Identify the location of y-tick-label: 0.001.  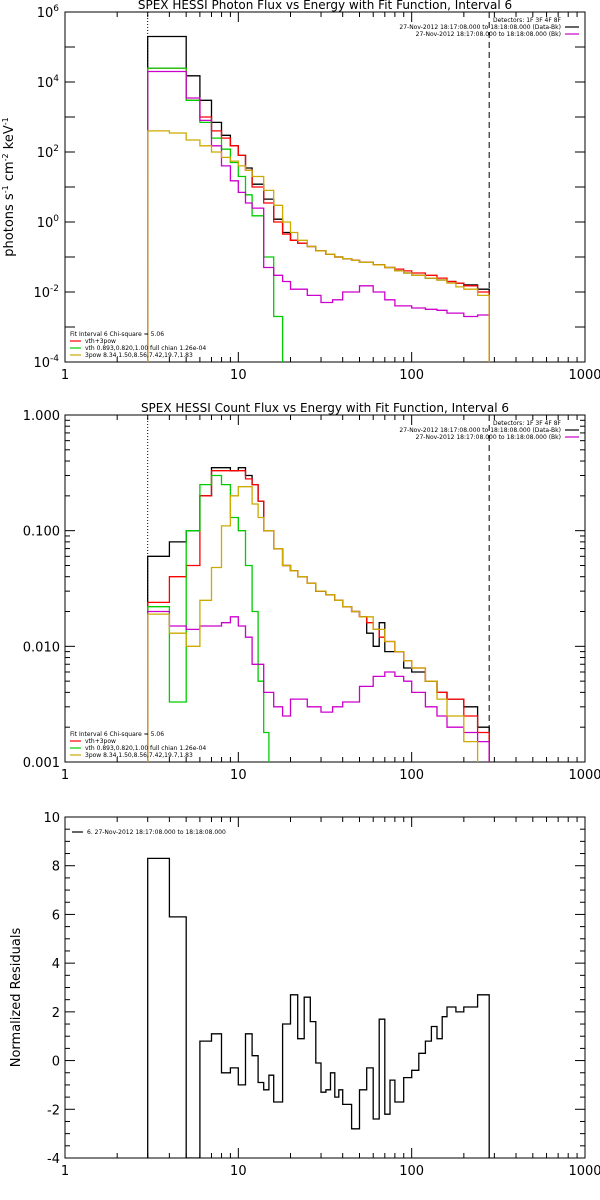
(41, 763).